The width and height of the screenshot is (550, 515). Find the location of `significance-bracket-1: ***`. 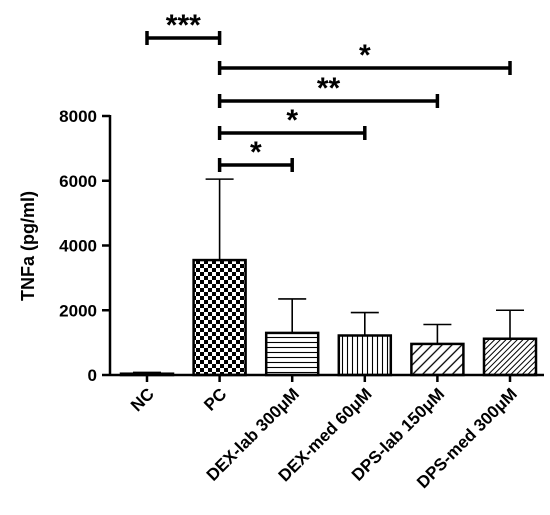

significance-bracket-1: *** is located at coordinates (183, 27).